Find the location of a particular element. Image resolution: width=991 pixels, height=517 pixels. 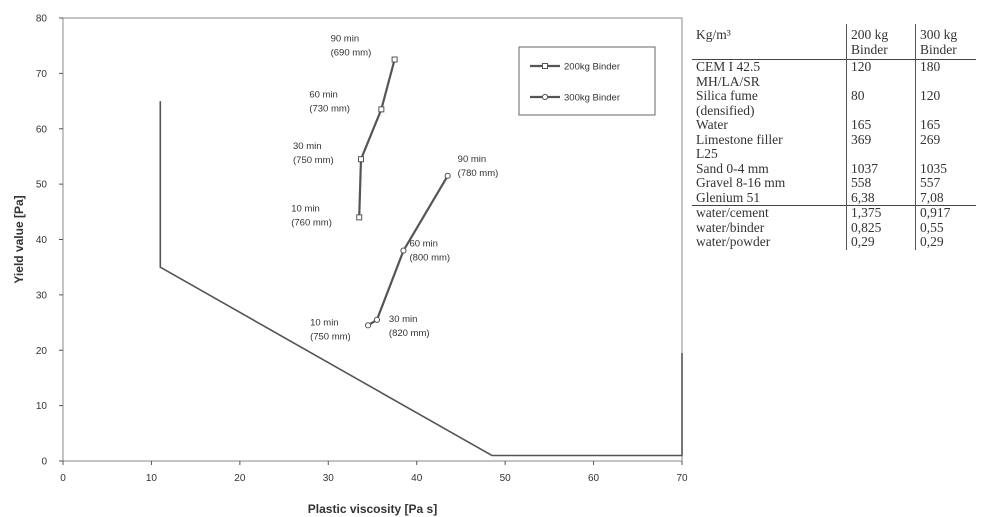

table-row: Glenium 51 6,38 7,08 is located at coordinates (834, 197).